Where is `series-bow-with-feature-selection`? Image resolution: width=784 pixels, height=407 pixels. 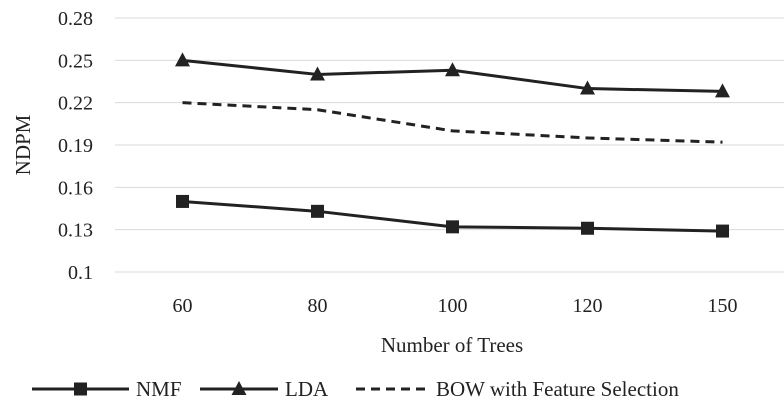 series-bow-with-feature-selection is located at coordinates (452, 122).